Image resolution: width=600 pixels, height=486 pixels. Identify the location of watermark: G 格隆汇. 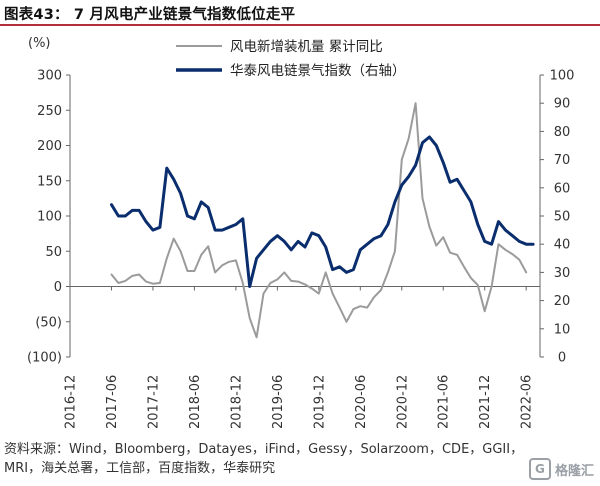
(561, 469).